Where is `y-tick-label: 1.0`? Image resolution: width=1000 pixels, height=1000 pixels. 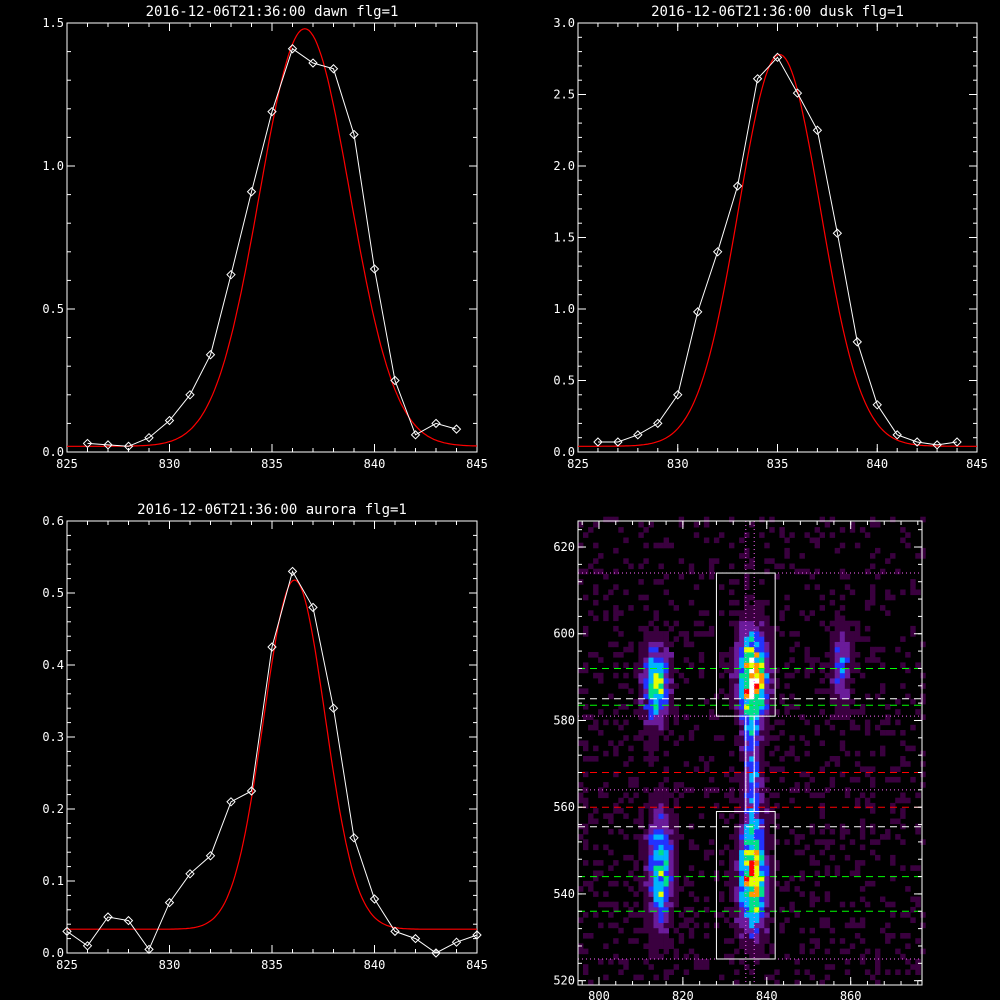 y-tick-label: 1.0 is located at coordinates (564, 309).